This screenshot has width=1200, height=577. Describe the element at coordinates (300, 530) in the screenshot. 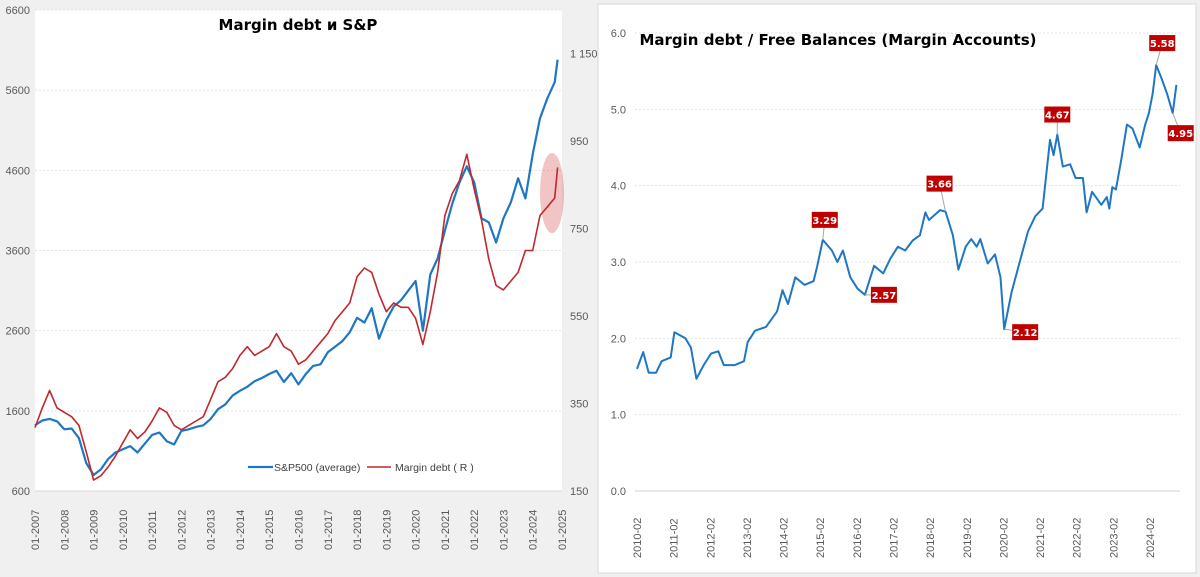

I see `x-tick-label: 01-2016` at that location.